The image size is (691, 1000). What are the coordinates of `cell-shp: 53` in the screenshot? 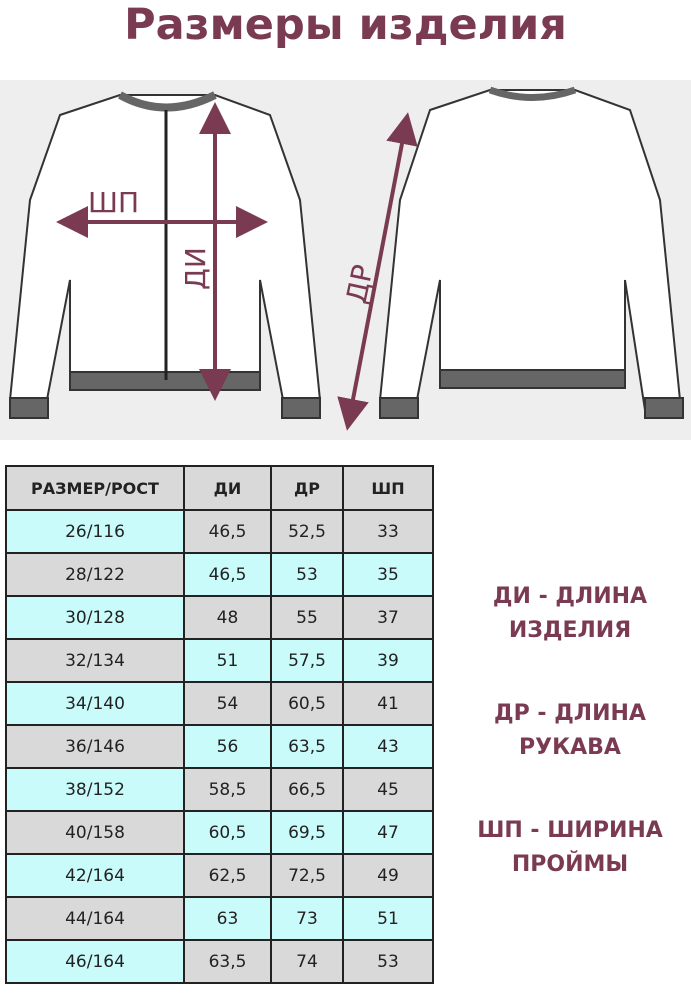 It's located at (388, 961).